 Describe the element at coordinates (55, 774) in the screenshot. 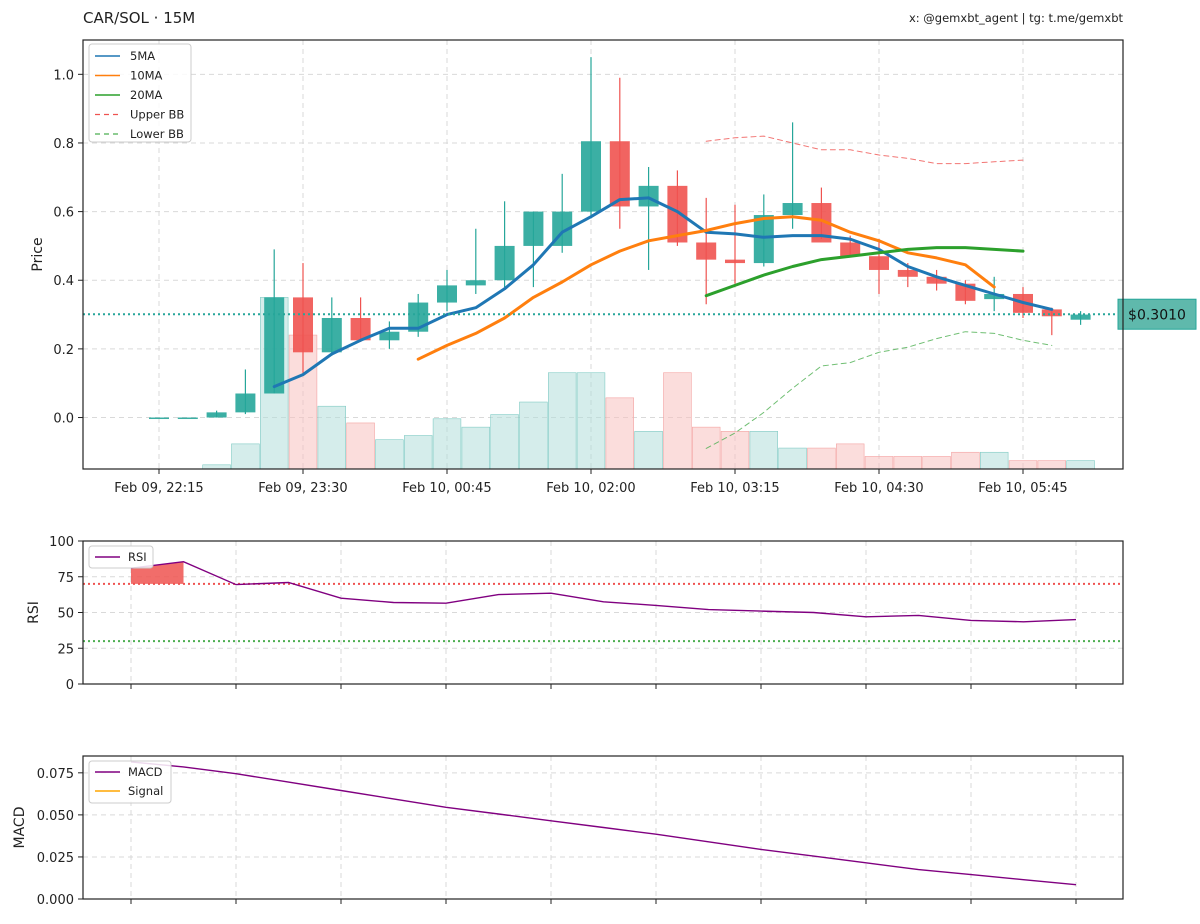

I see `macd-y-tick-label: 0.075` at that location.